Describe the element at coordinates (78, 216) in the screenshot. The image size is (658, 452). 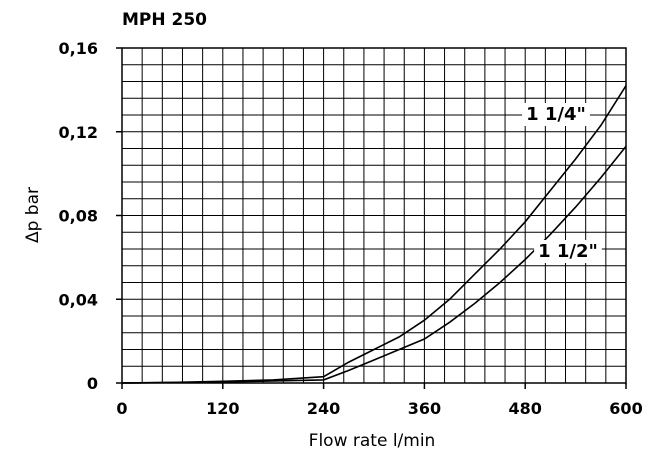
I see `y-tick-label: 0,08` at that location.